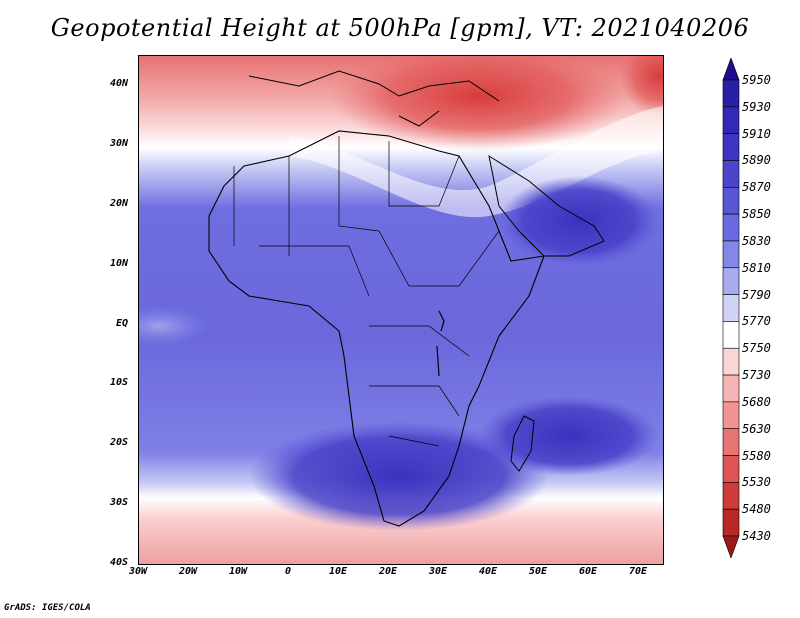 The image size is (800, 618). What do you see at coordinates (756, 401) in the screenshot?
I see `colorbar-label: 5680` at bounding box center [756, 401].